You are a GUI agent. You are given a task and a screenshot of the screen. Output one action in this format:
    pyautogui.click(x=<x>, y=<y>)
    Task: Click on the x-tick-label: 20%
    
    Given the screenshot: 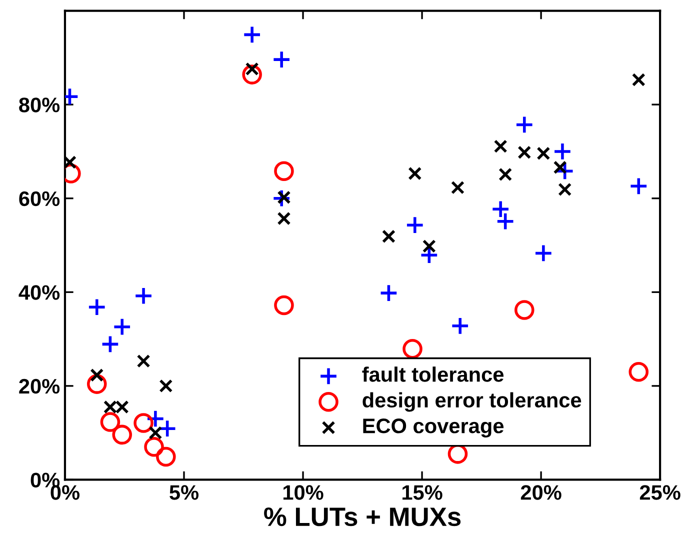 What is the action you would take?
    pyautogui.click(x=541, y=492)
    